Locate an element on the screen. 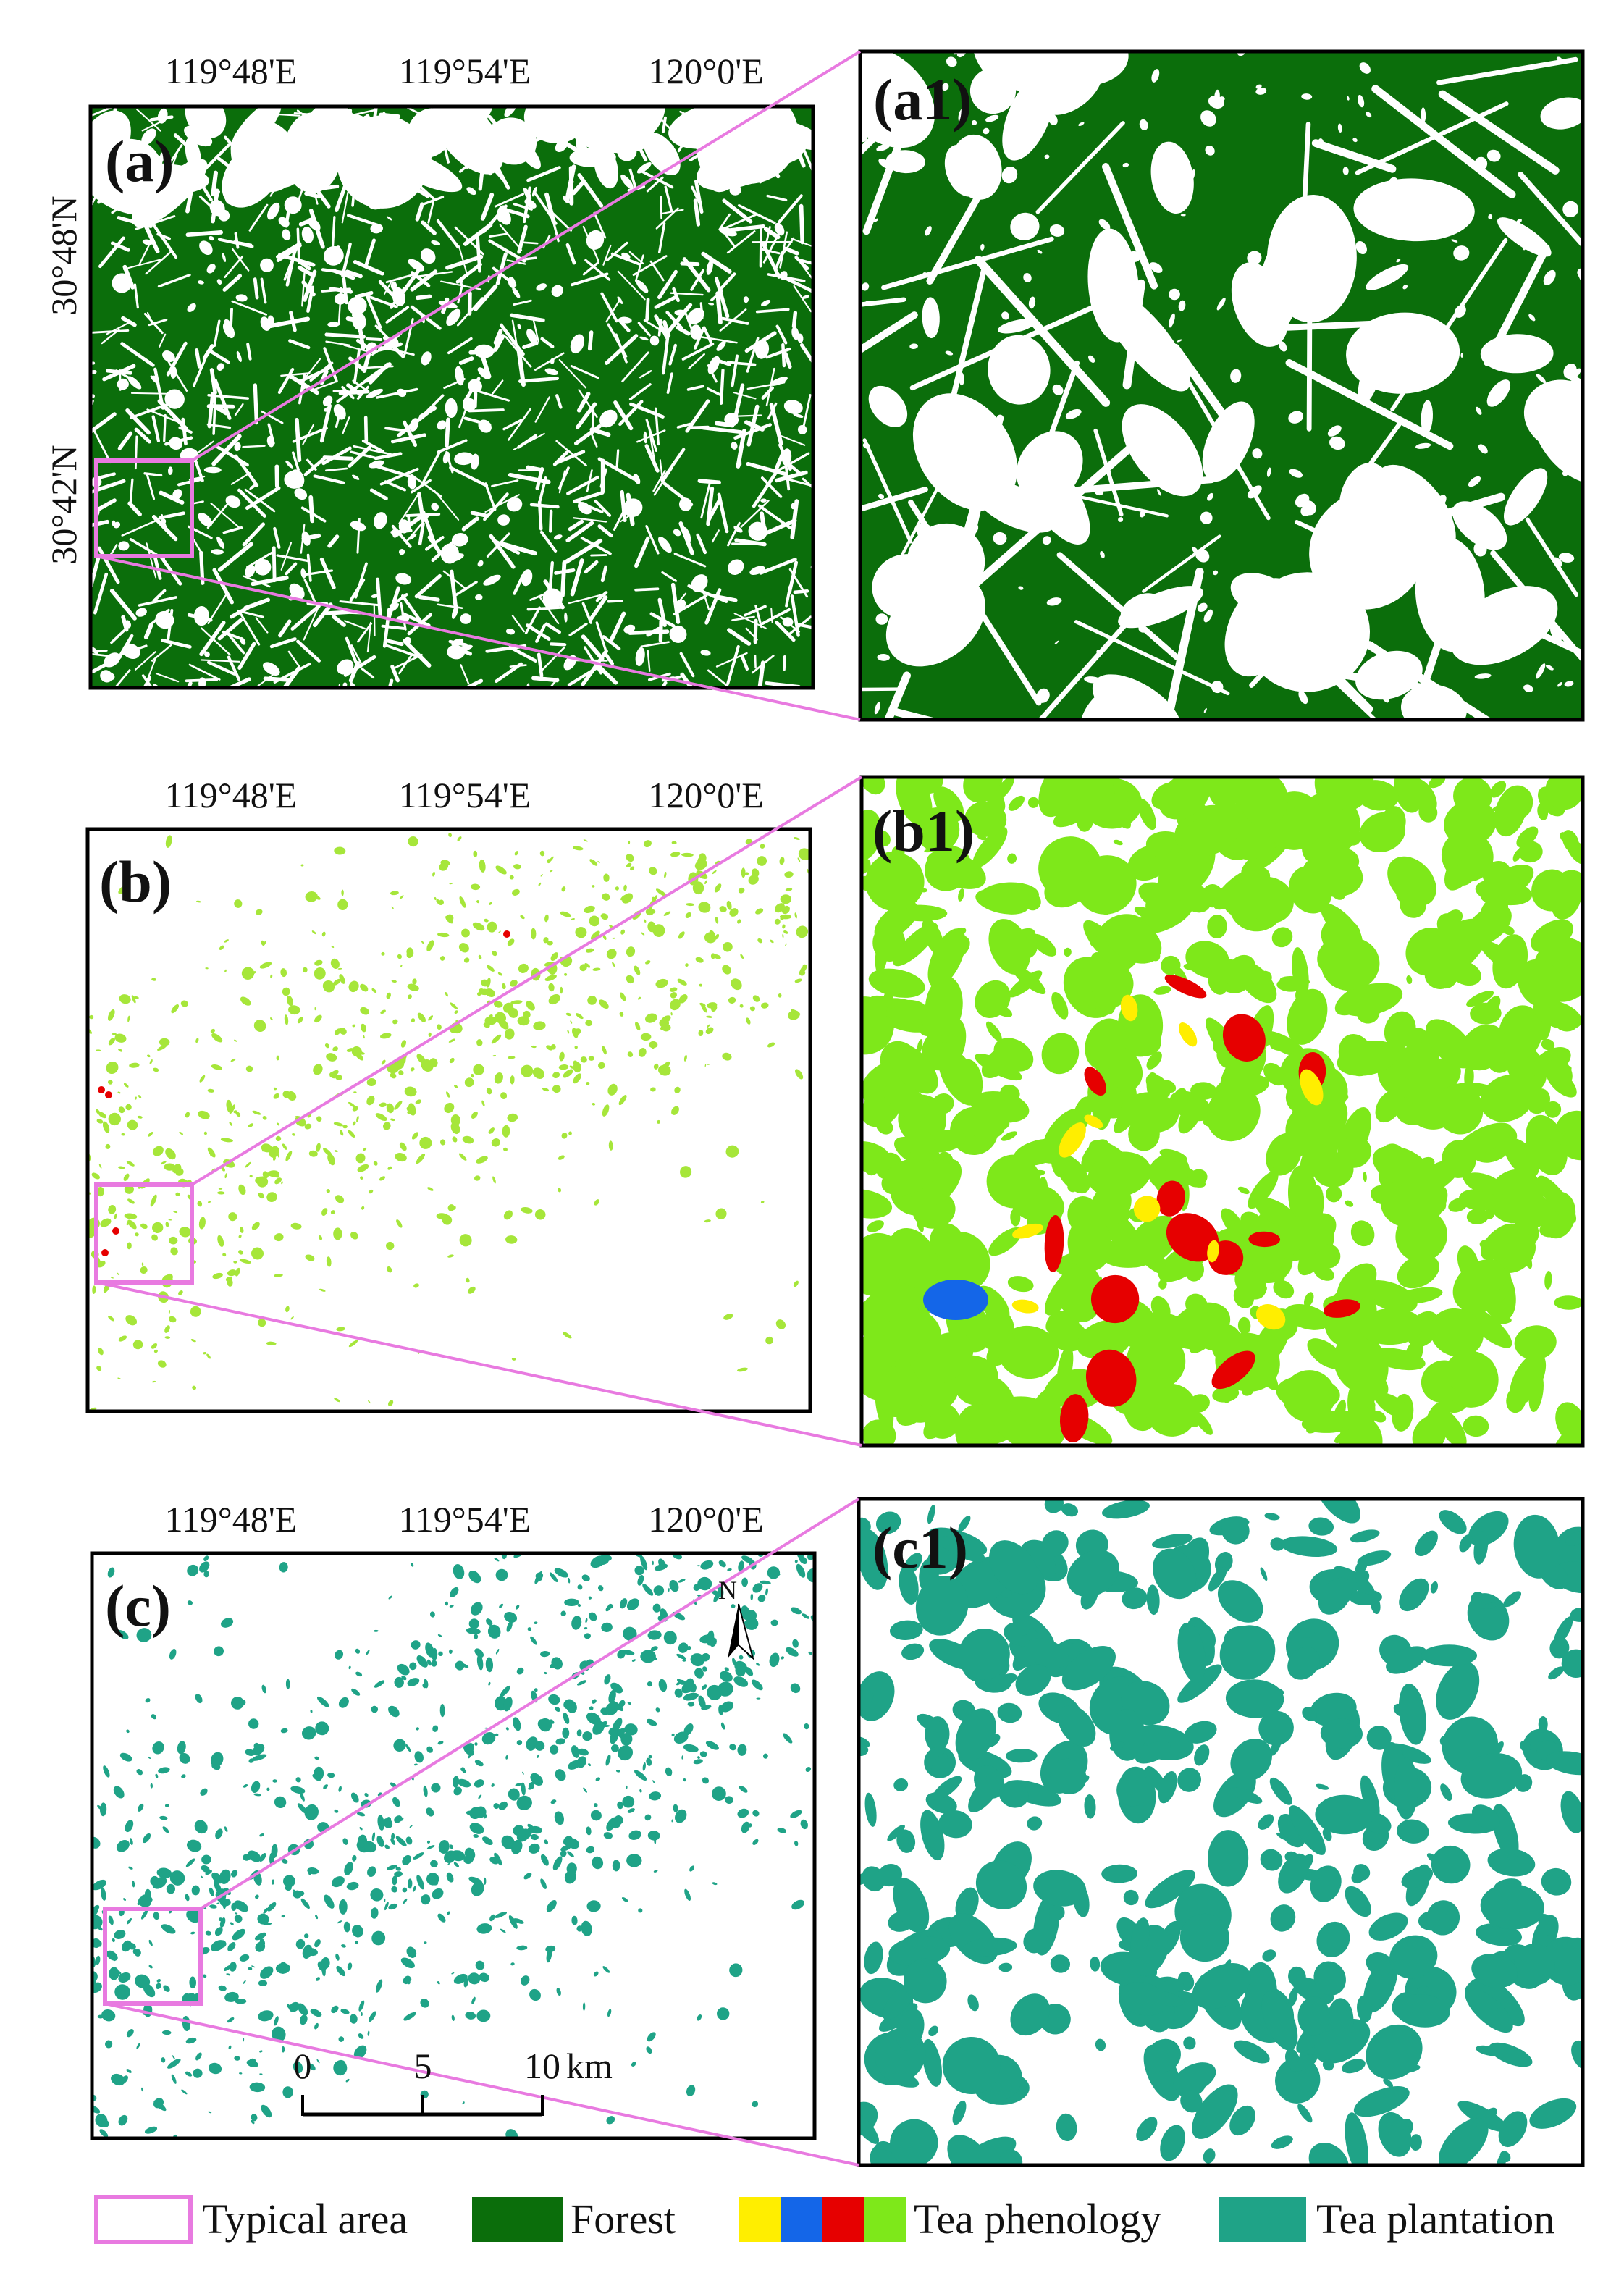 This screenshot has width=1624, height=2294. panel-label: (b1) is located at coordinates (923, 831).